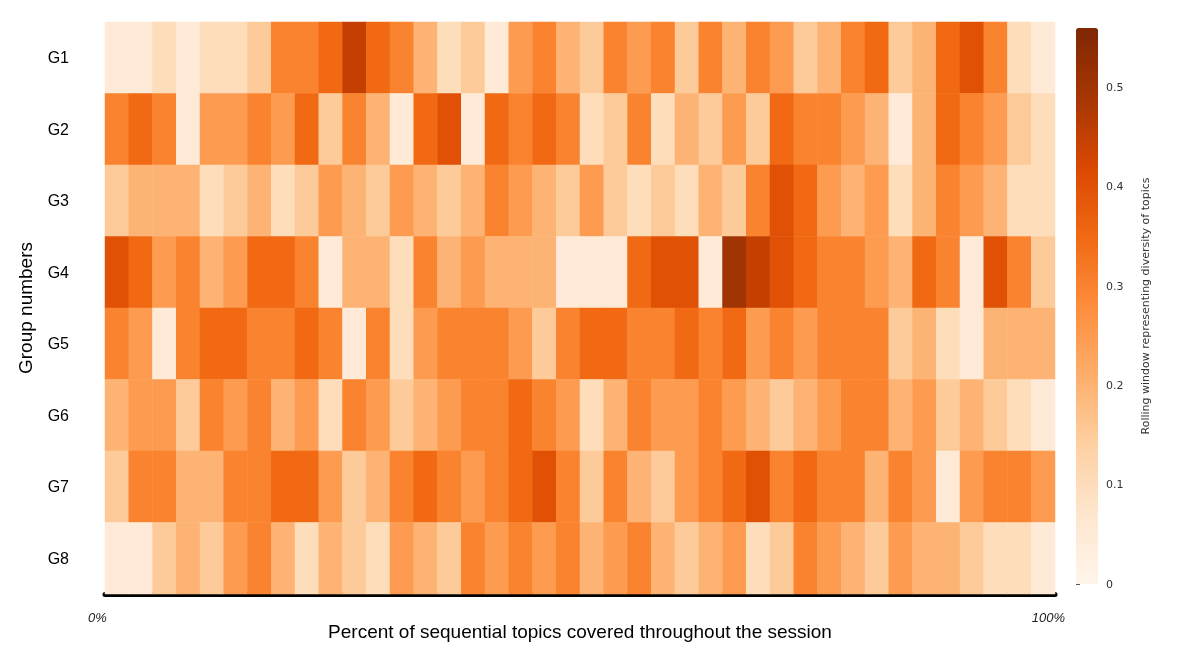  What do you see at coordinates (25, 308) in the screenshot?
I see `y-axis-title: Group numbers` at bounding box center [25, 308].